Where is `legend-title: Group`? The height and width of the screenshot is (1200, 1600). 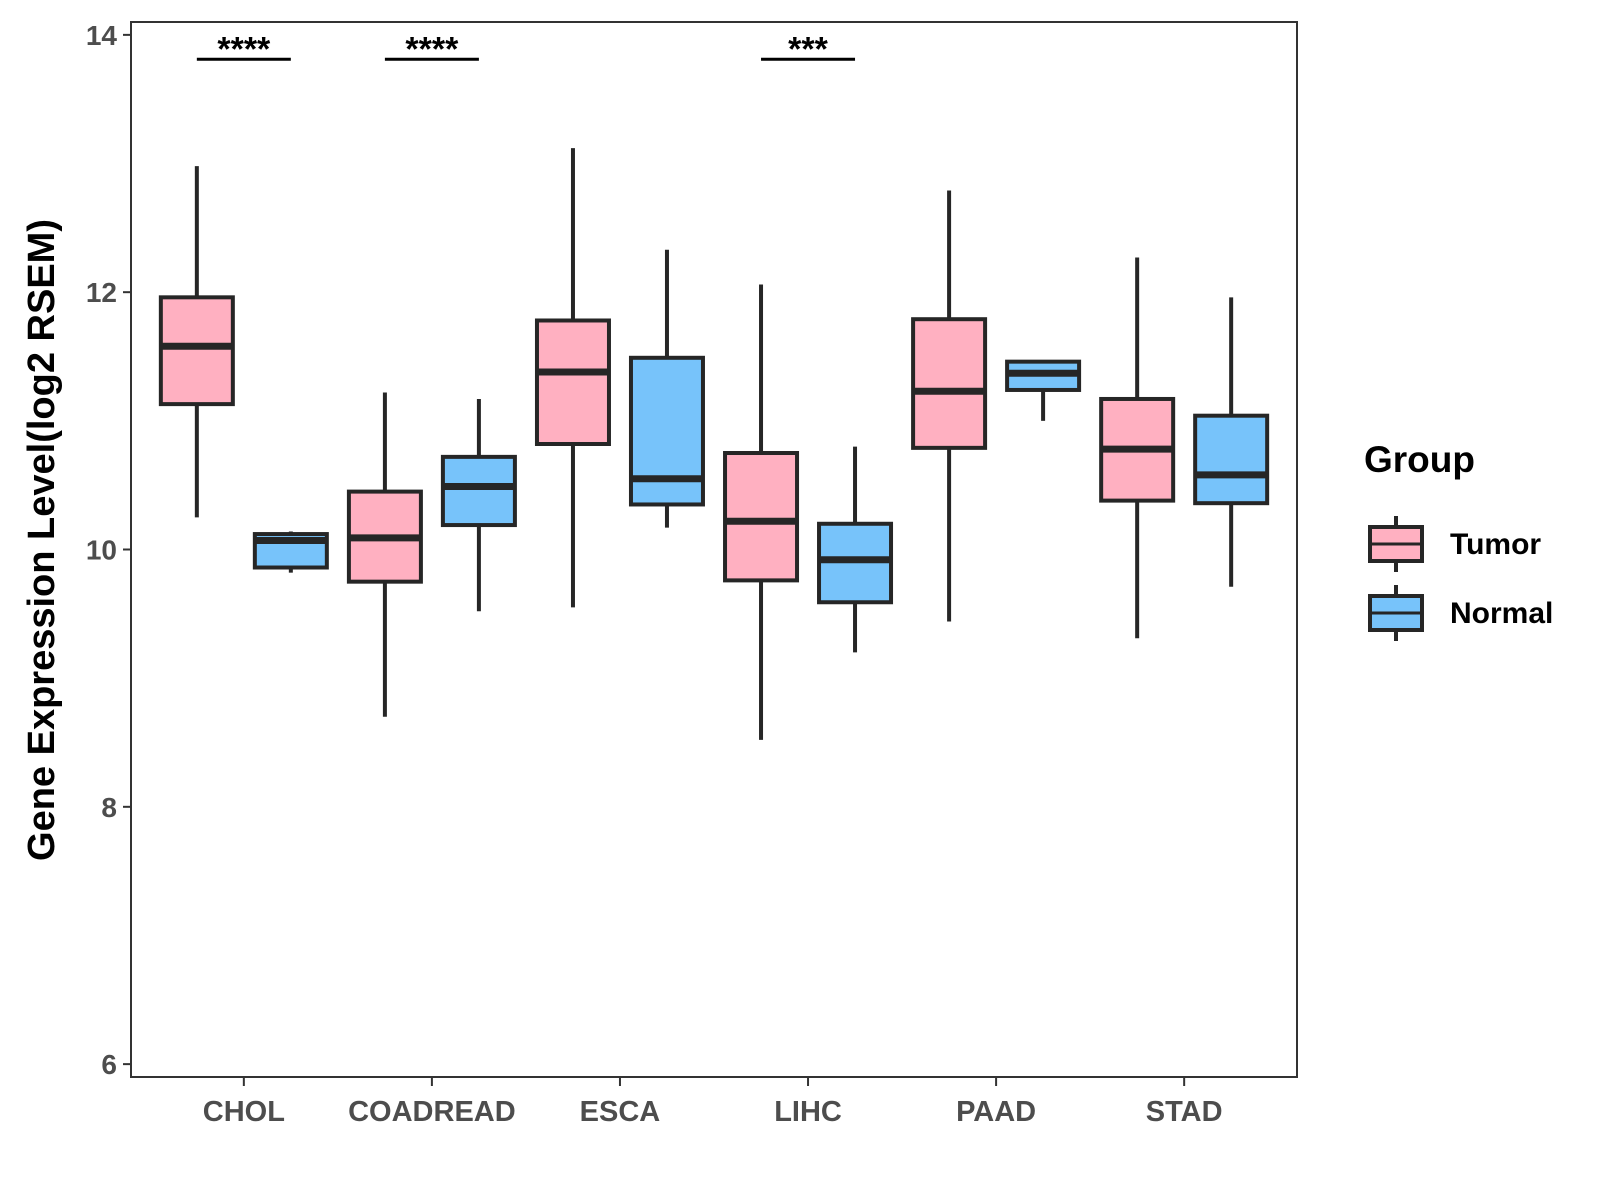 legend-title: Group is located at coordinates (1419, 459).